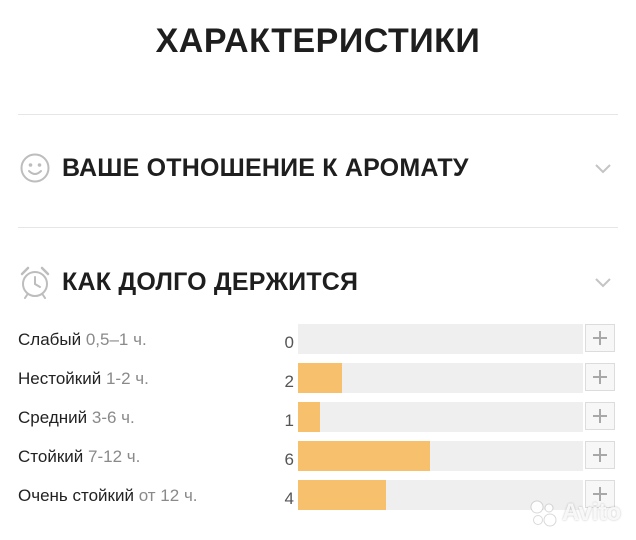 The height and width of the screenshot is (540, 636). I want to click on longevity-row: Средний 3-6 ч. 1, so click(318, 419).